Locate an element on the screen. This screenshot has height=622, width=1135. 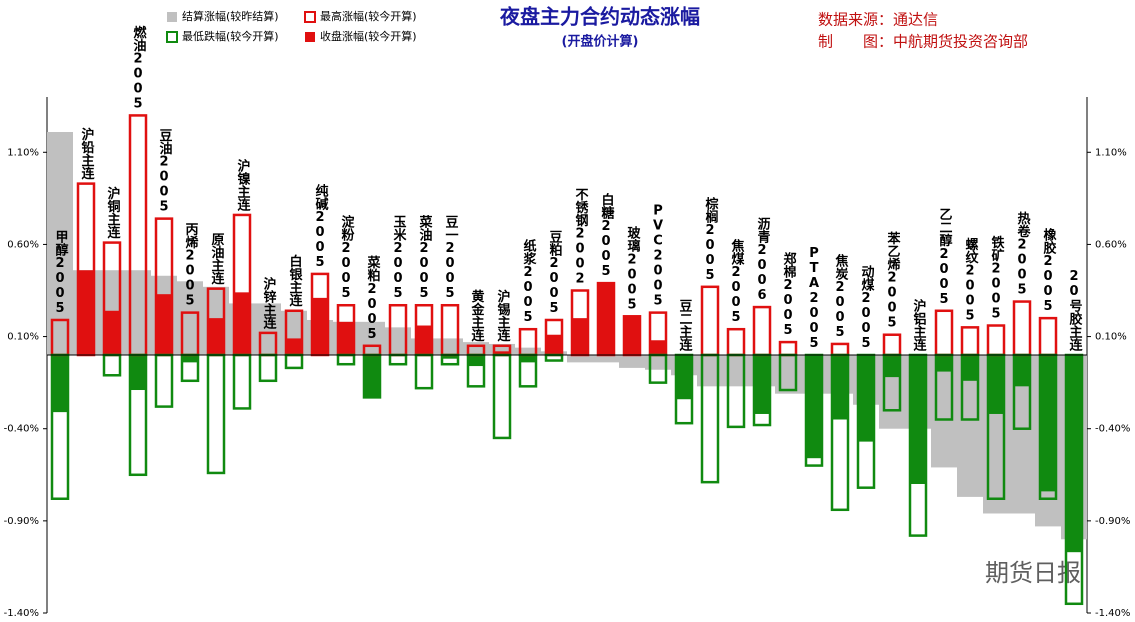
x-tick-label: 20号胶主连 is located at coordinates (1075, 310).